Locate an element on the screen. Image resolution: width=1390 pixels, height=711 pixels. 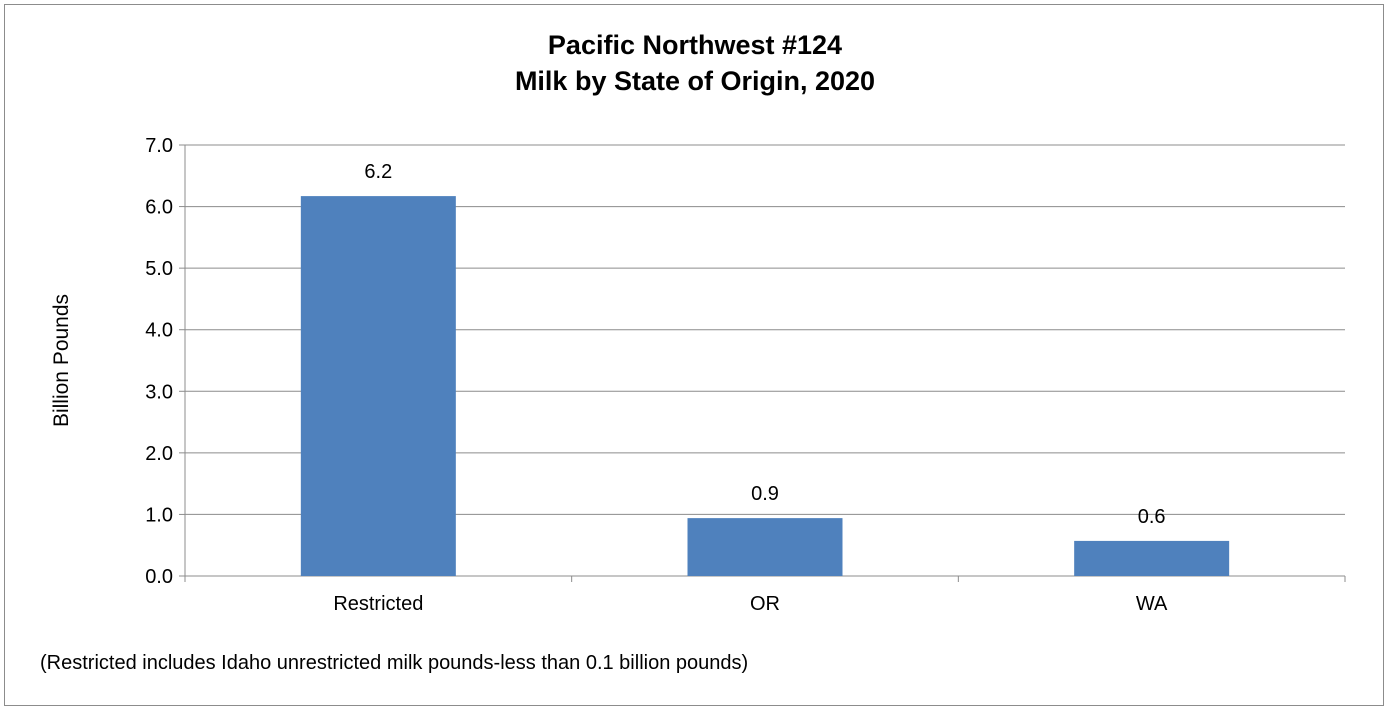
y-tick-label: 5.0 is located at coordinates (159, 269).